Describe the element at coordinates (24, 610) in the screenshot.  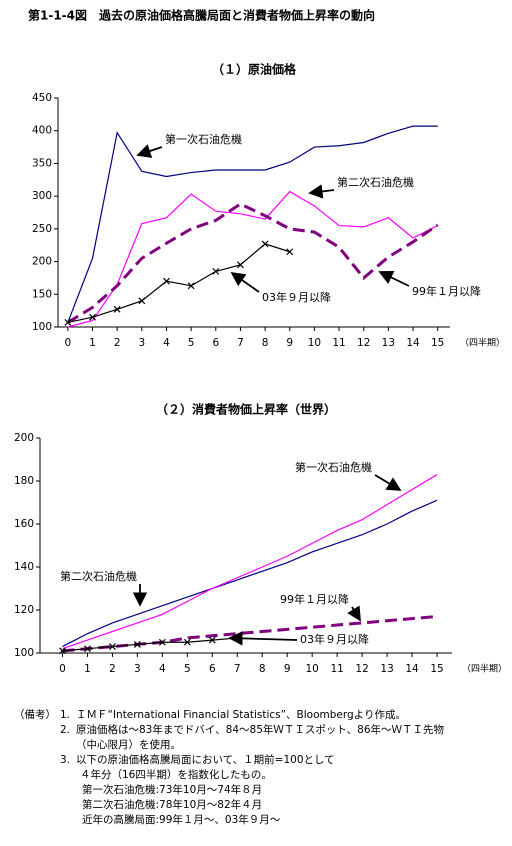
I see `y-tick-label: 120` at that location.